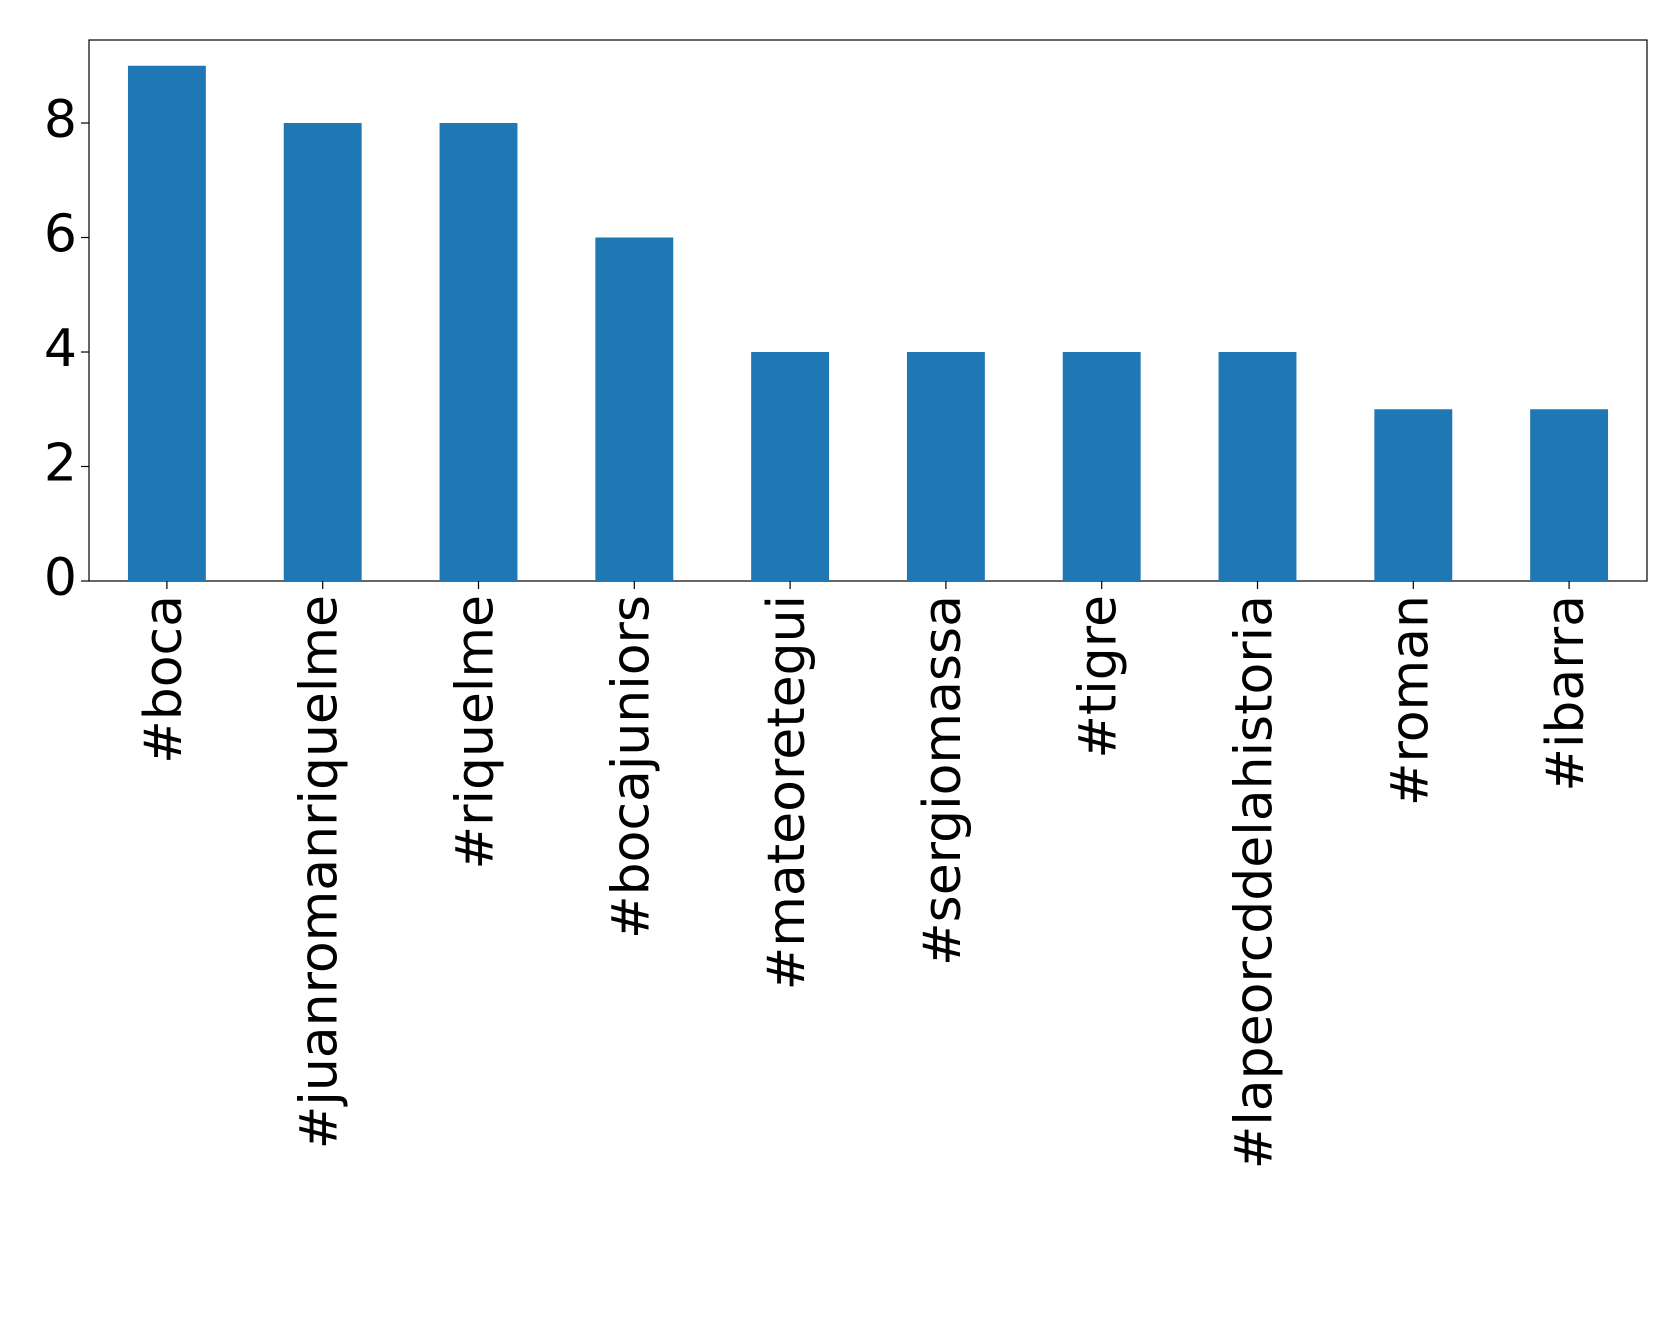  Describe the element at coordinates (1566, 693) in the screenshot. I see `x-tick-label: #ibarra` at that location.